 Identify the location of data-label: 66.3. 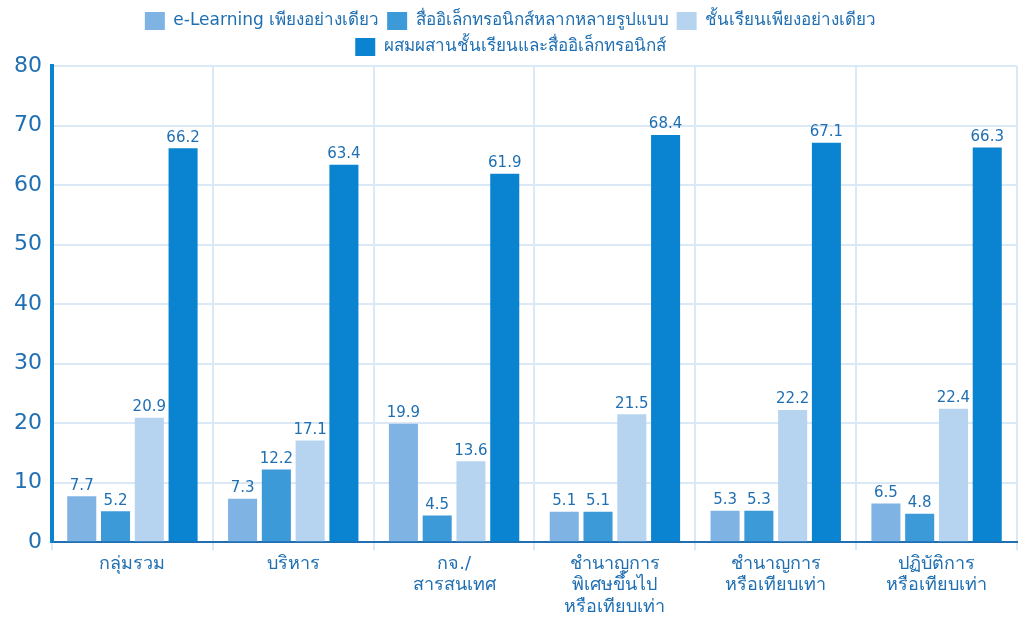
(987, 135).